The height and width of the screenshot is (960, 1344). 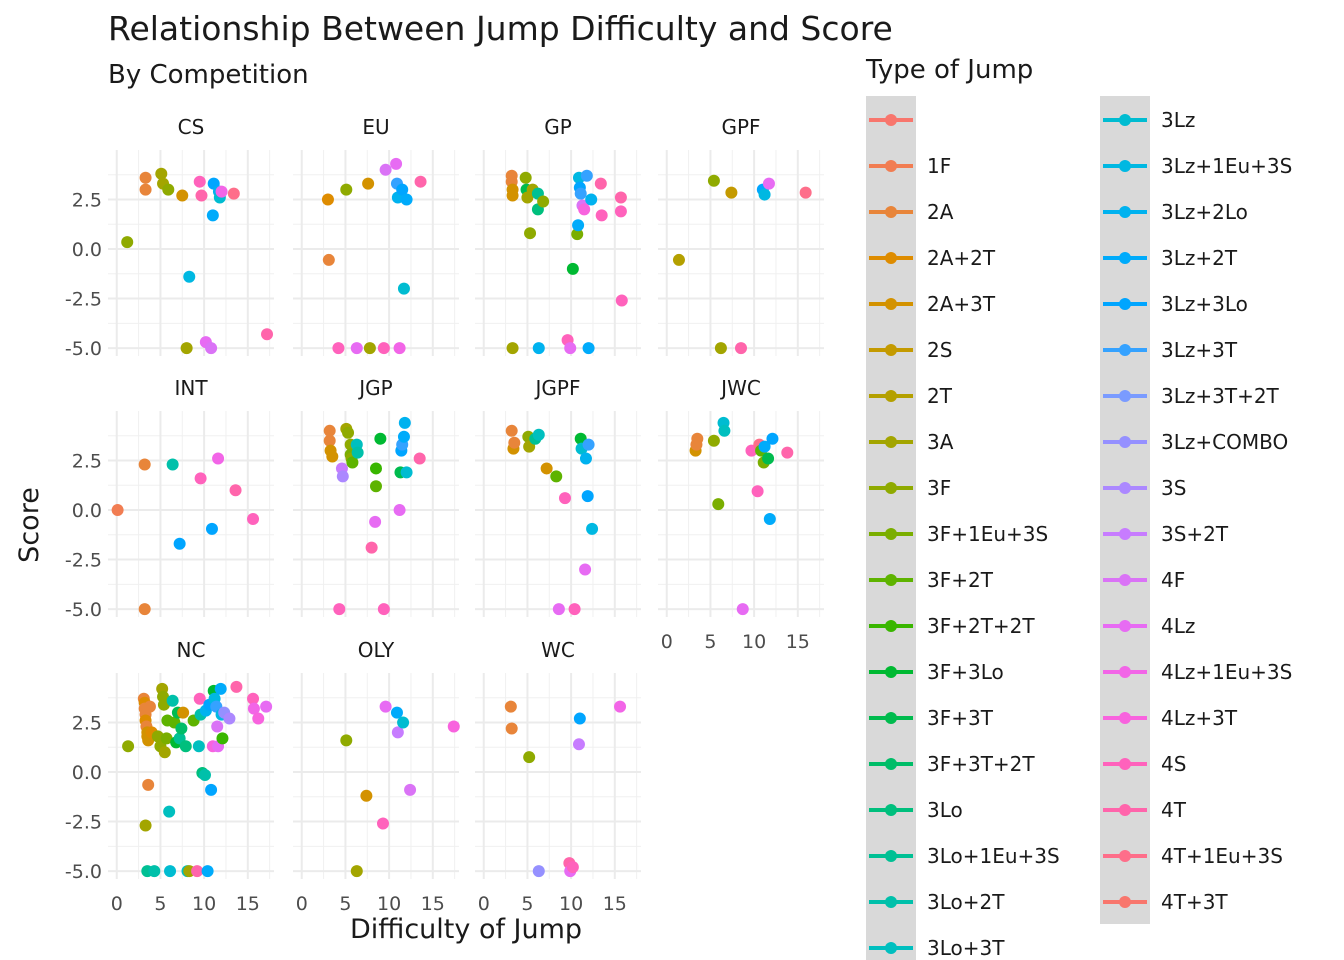 I want to click on facet-label: WC, so click(x=558, y=650).